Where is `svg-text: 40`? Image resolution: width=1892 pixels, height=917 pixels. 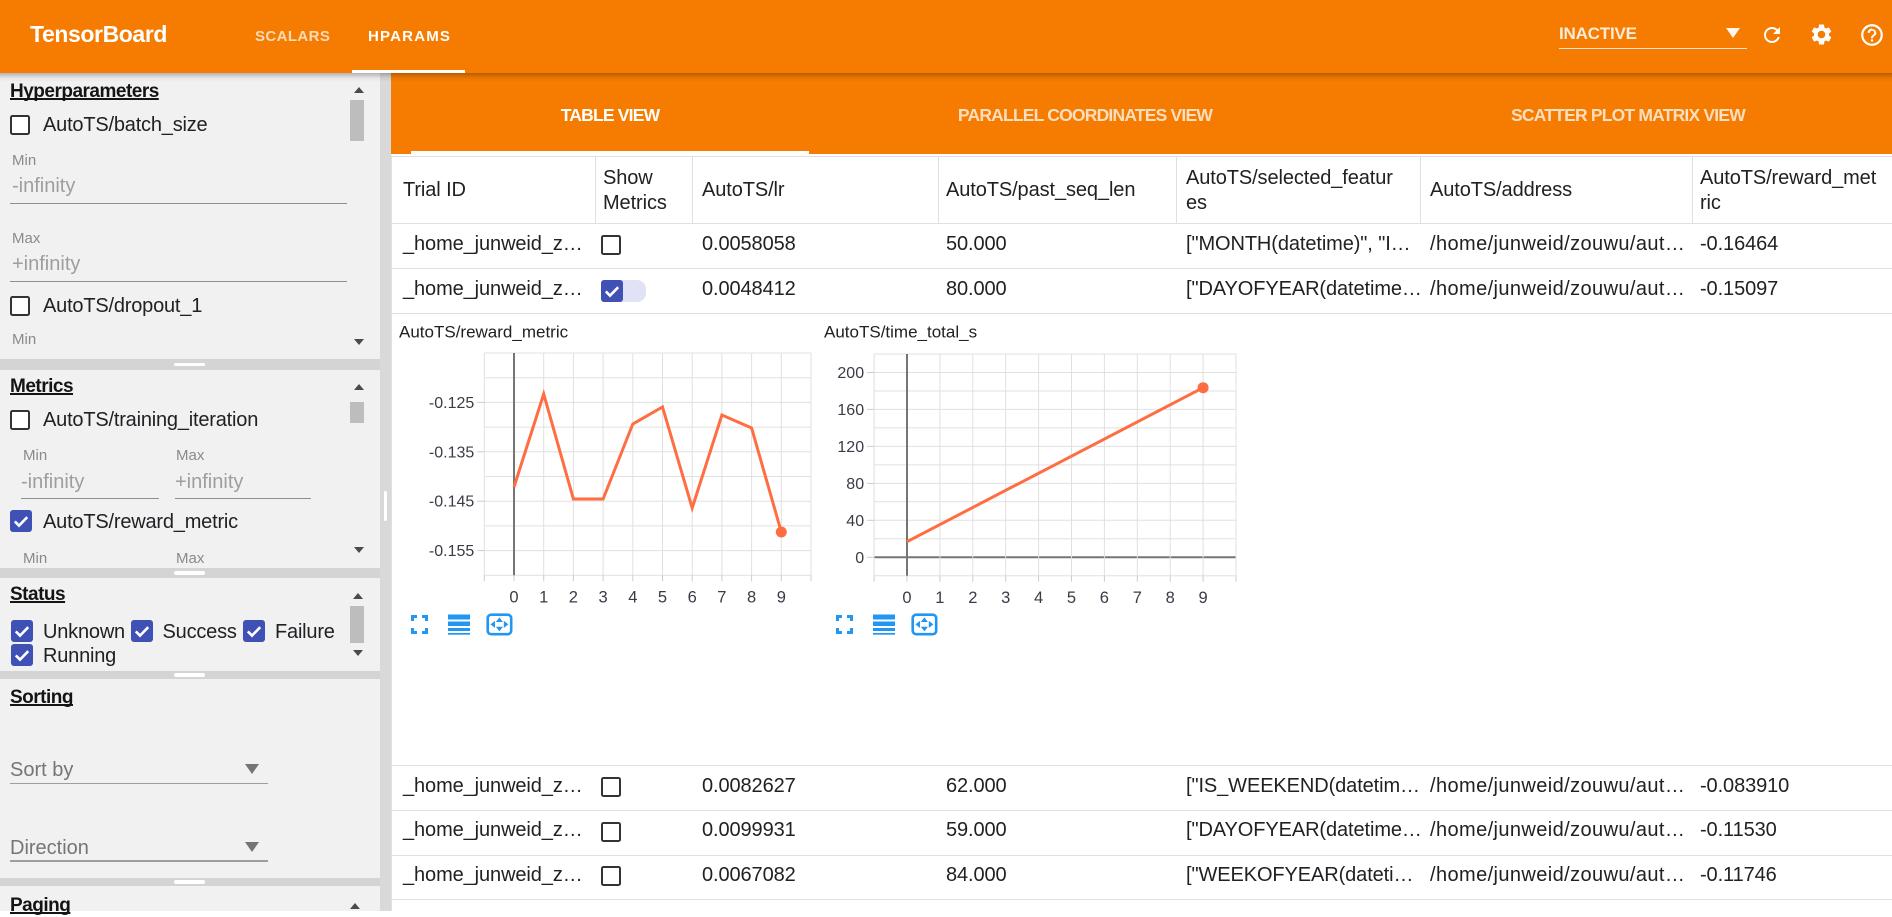
svg-text: 40 is located at coordinates (855, 521).